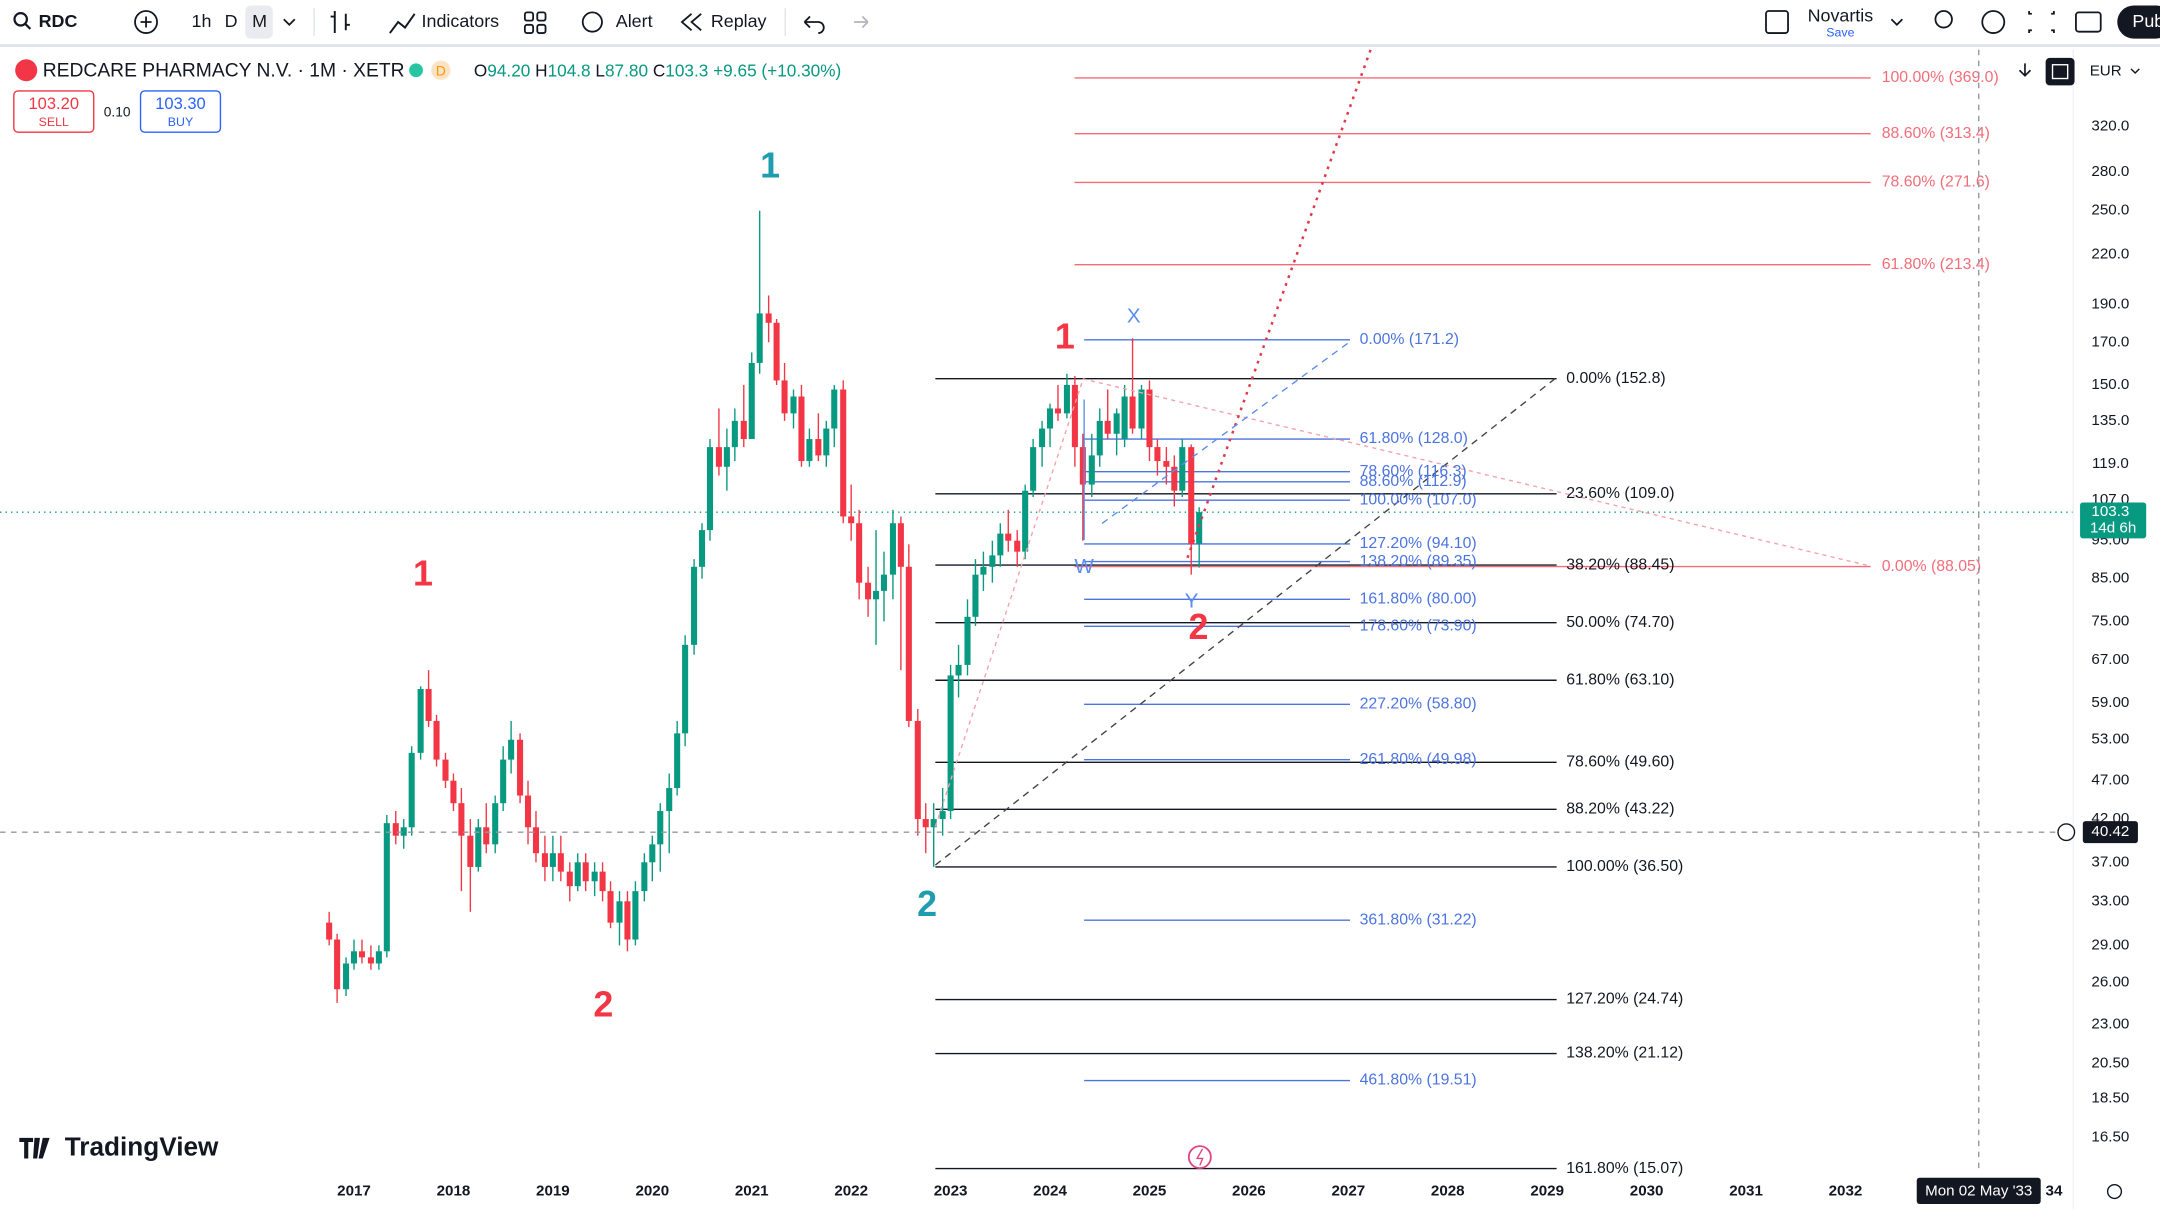 This screenshot has height=1210, width=2160. Describe the element at coordinates (289, 22) in the screenshot. I see `interval-menu` at that location.